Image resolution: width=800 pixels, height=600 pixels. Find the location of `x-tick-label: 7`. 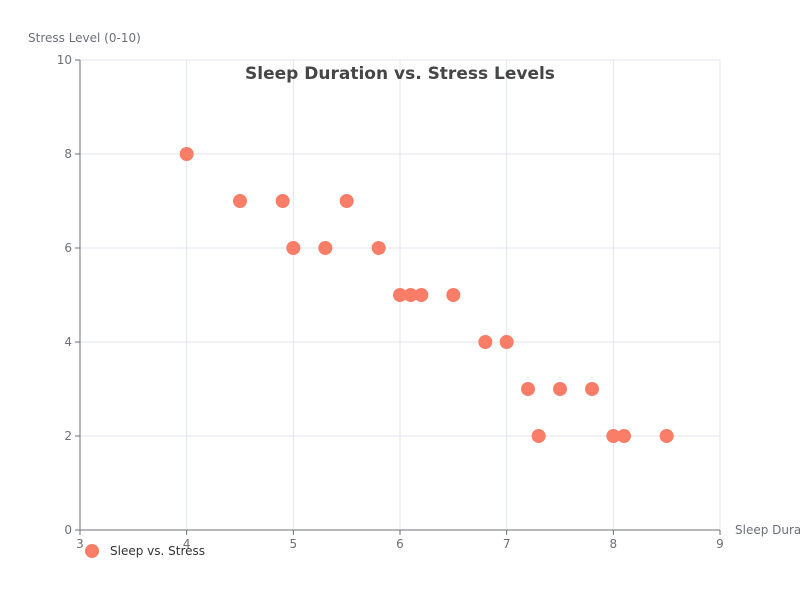

x-tick-label: 7 is located at coordinates (507, 544).